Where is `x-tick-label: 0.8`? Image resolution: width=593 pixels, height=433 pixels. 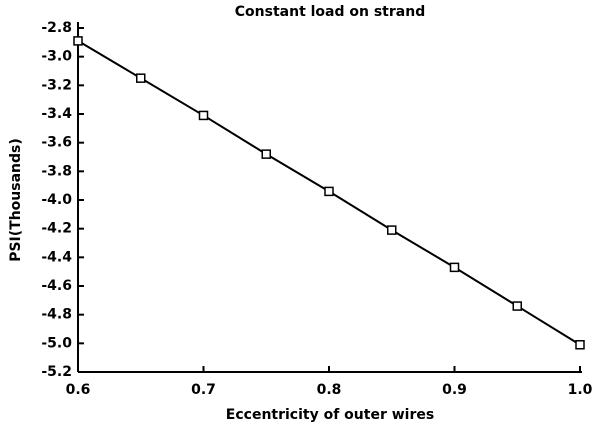 x-tick-label: 0.8 is located at coordinates (329, 390).